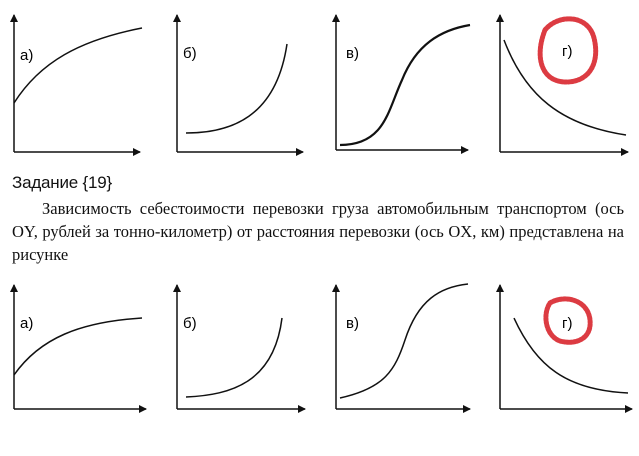 Image resolution: width=639 pixels, height=456 pixels. I want to click on task-title: Задание {19}, so click(62, 182).